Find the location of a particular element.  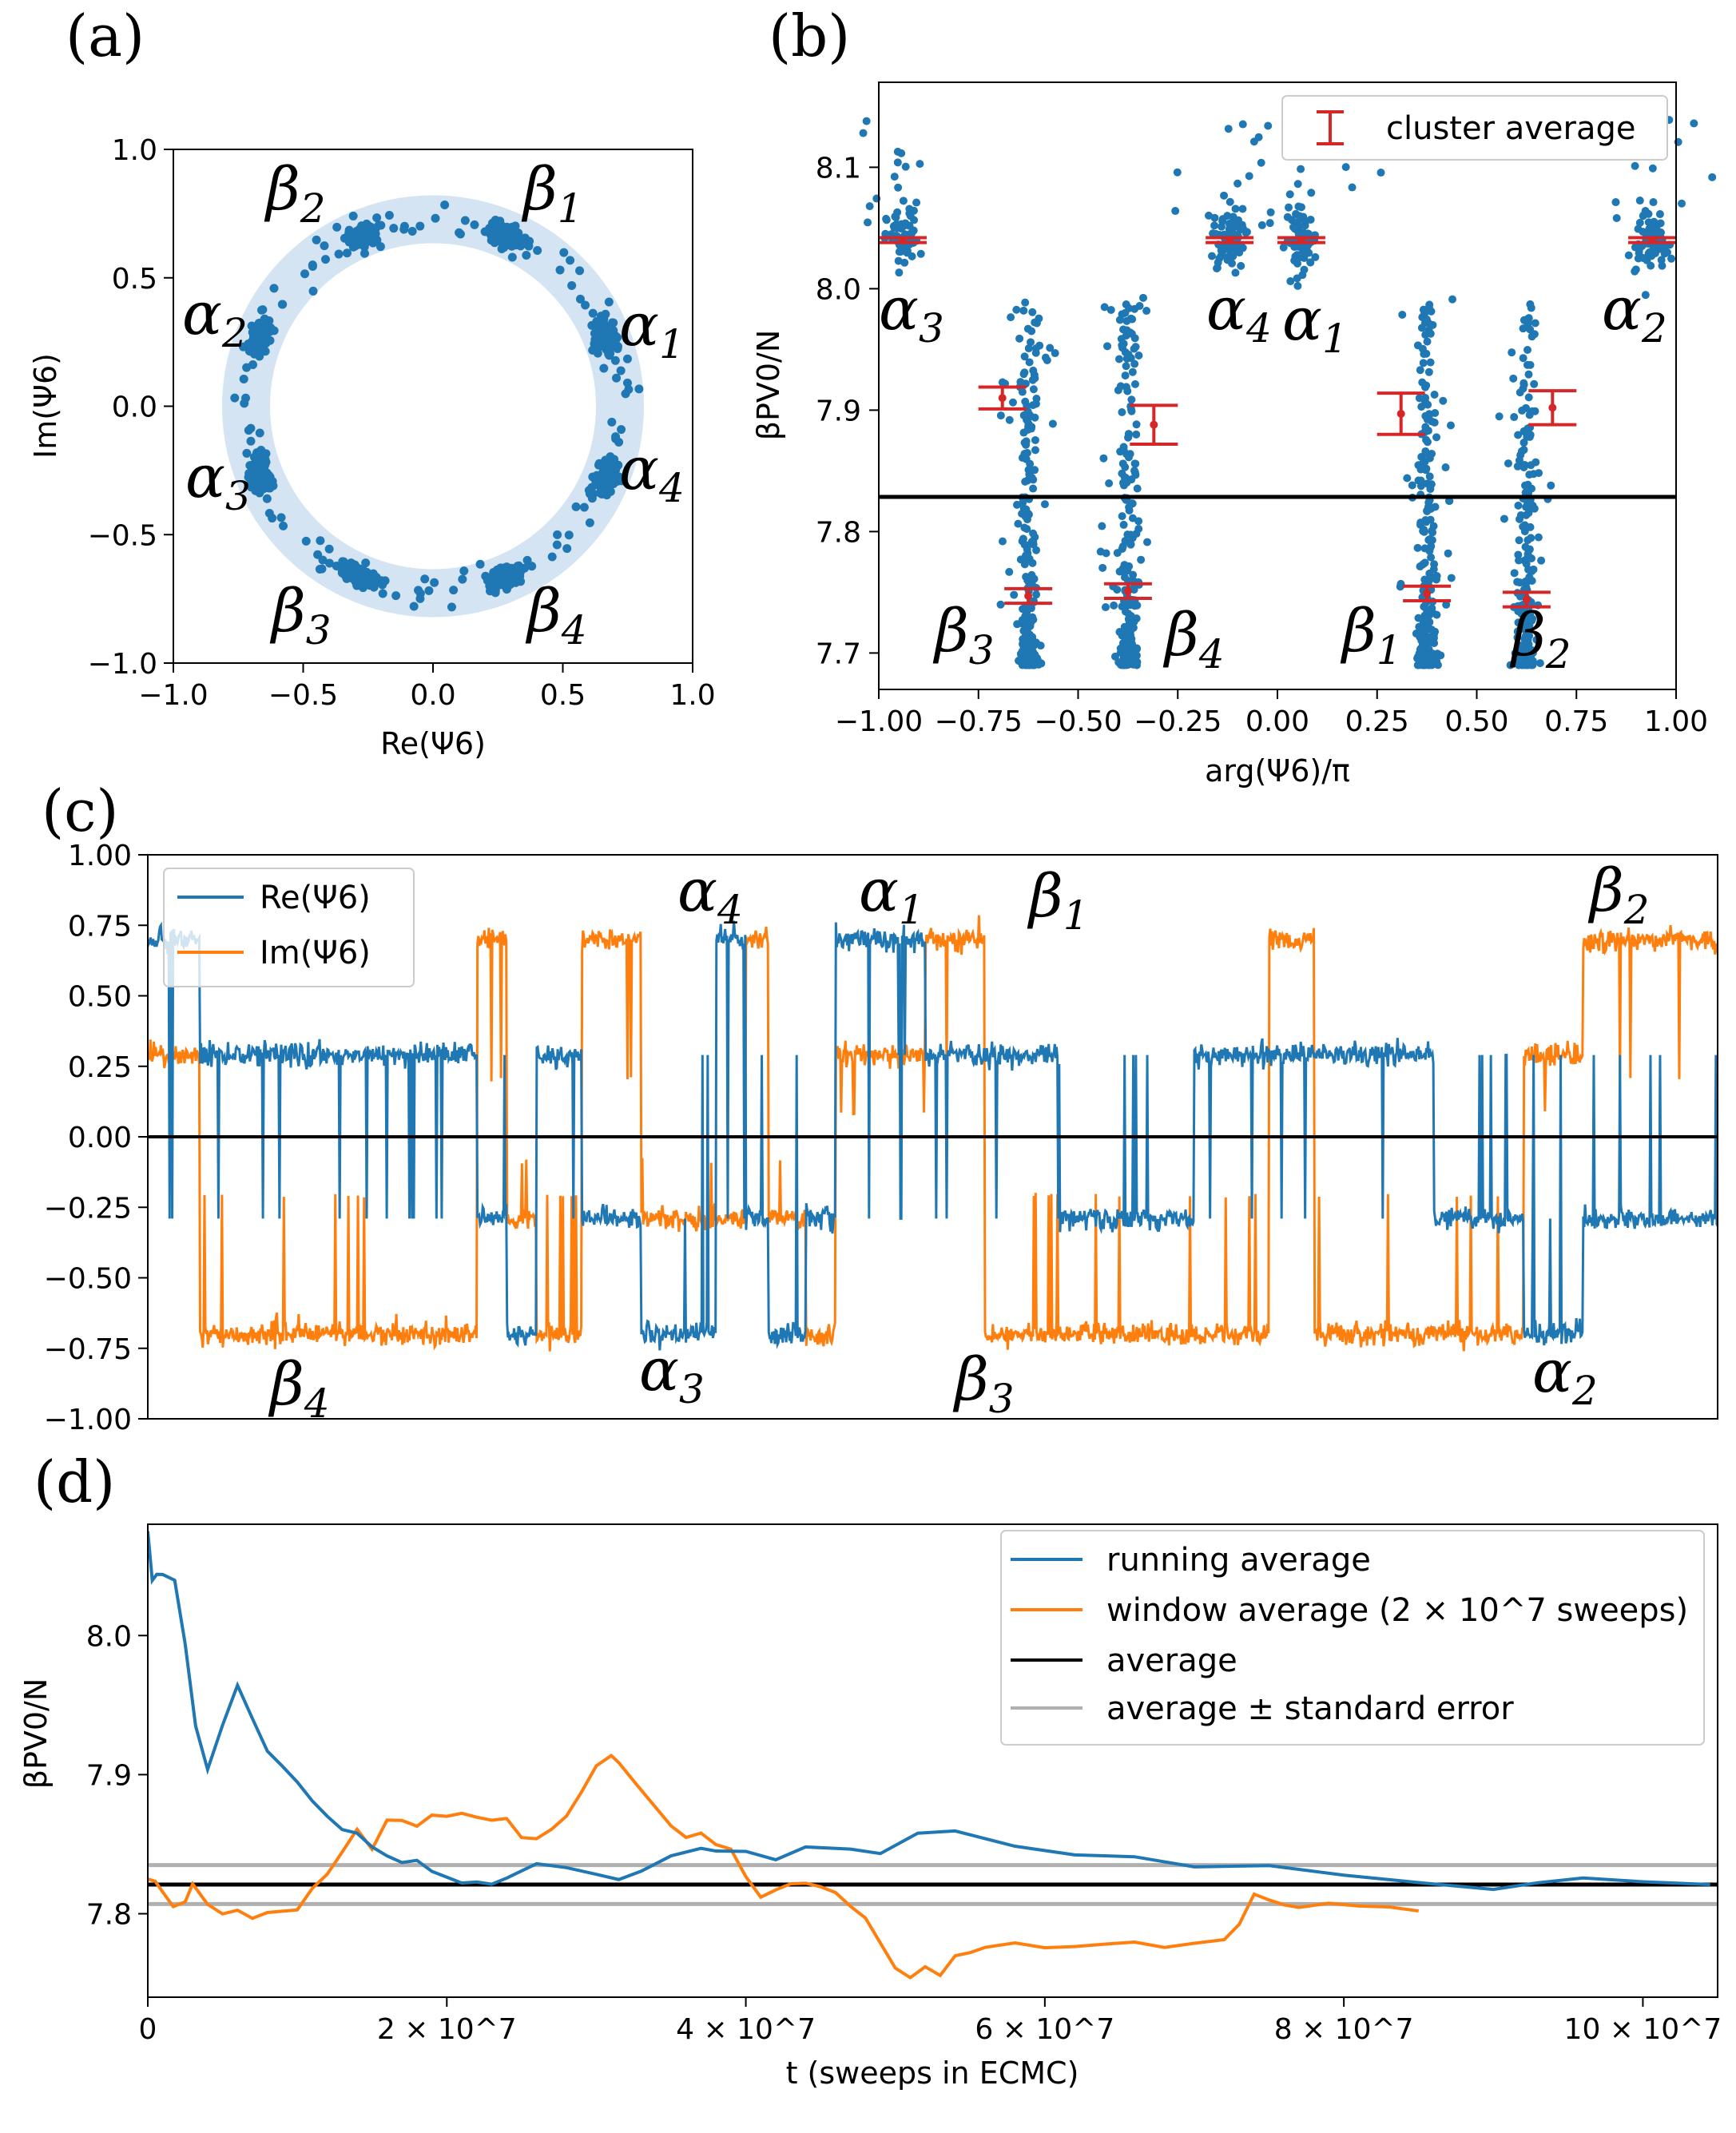

y-tick-label: 0.75 is located at coordinates (100, 926).